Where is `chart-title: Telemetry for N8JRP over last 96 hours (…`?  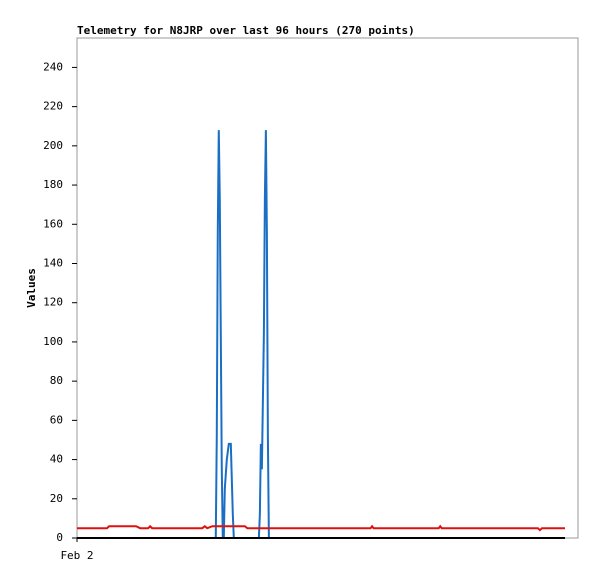
chart-title: Telemetry for N8JRP over last 96 hours (… is located at coordinates (246, 30).